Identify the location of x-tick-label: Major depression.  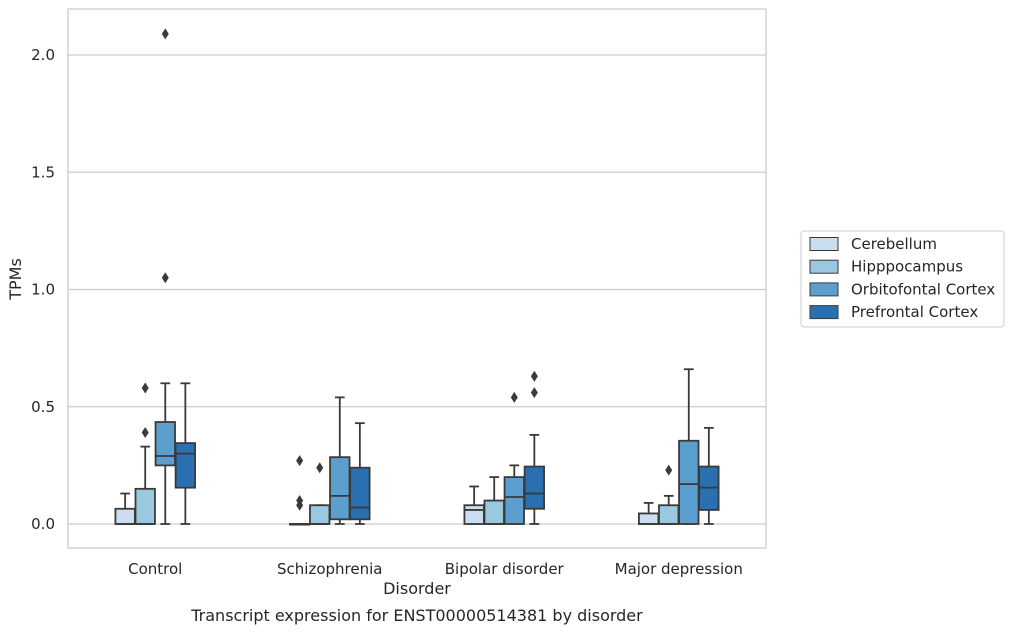
(679, 569).